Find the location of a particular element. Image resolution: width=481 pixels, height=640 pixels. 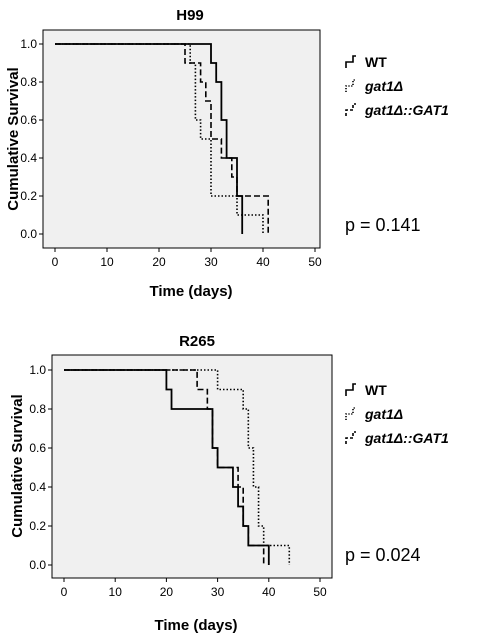

p-value: p = 0.024 is located at coordinates (383, 555).